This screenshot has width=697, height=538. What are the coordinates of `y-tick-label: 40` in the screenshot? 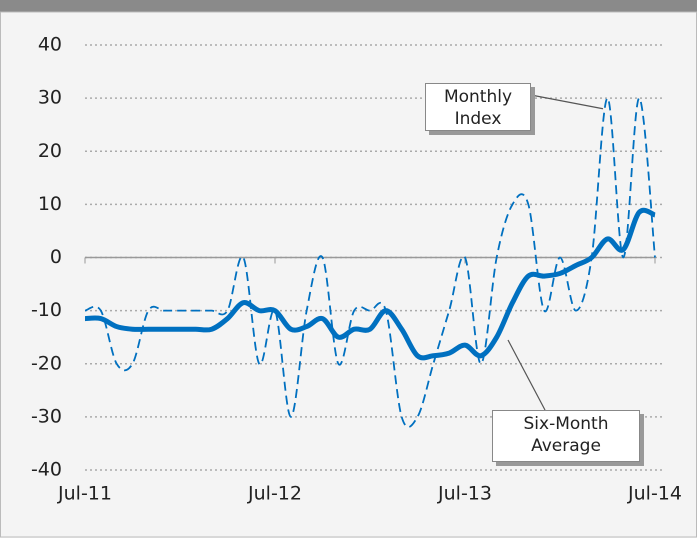 It's located at (50, 45).